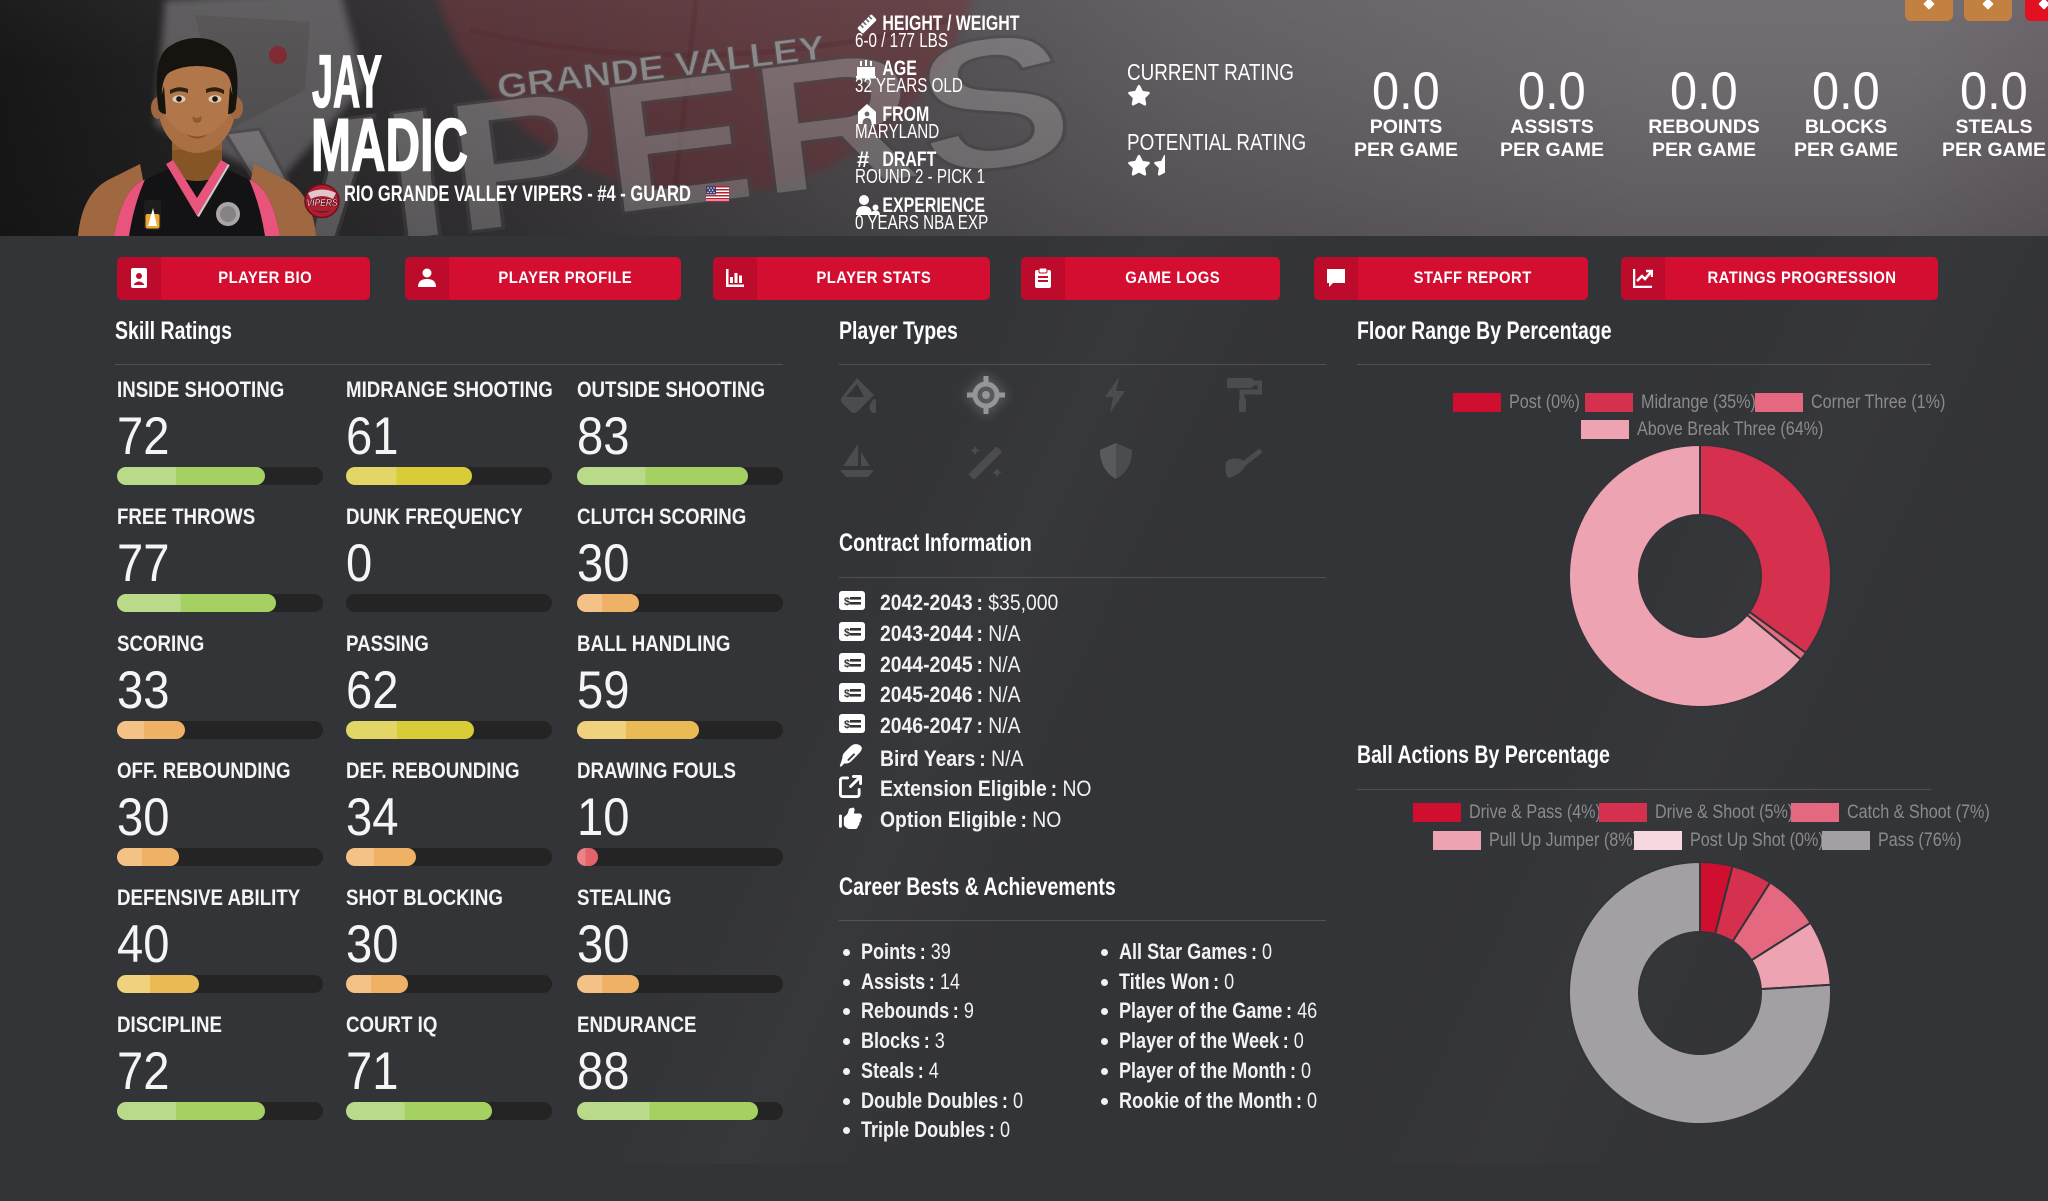 This screenshot has width=2048, height=1201. Describe the element at coordinates (322, 203) in the screenshot. I see `svg-text: VIPERS` at that location.